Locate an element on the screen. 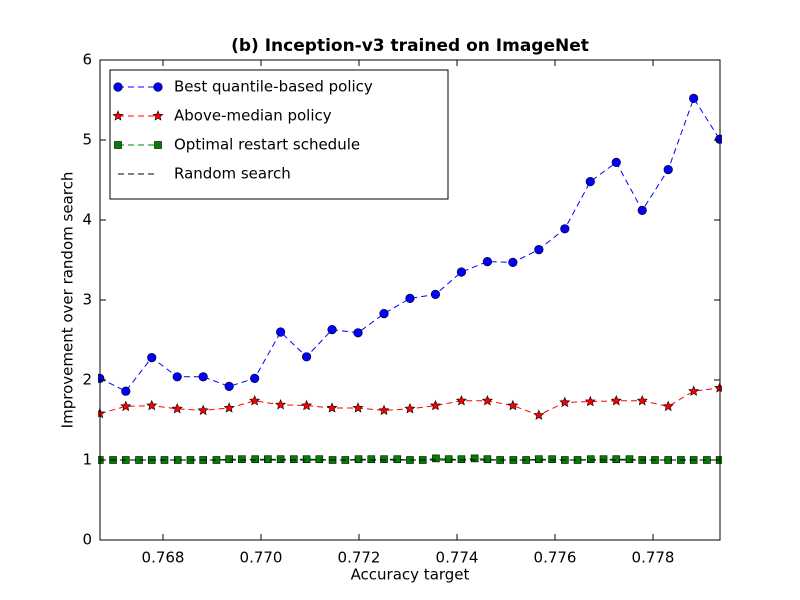 The image size is (800, 600). y-tick-label: 5 is located at coordinates (87, 140).